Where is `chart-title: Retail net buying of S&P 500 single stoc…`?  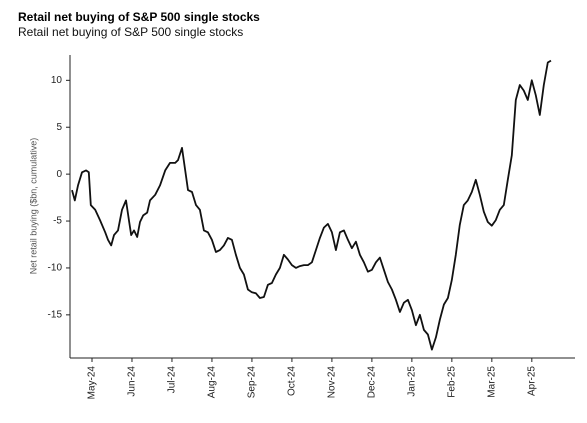
chart-title: Retail net buying of S&P 500 single stoc… is located at coordinates (139, 17).